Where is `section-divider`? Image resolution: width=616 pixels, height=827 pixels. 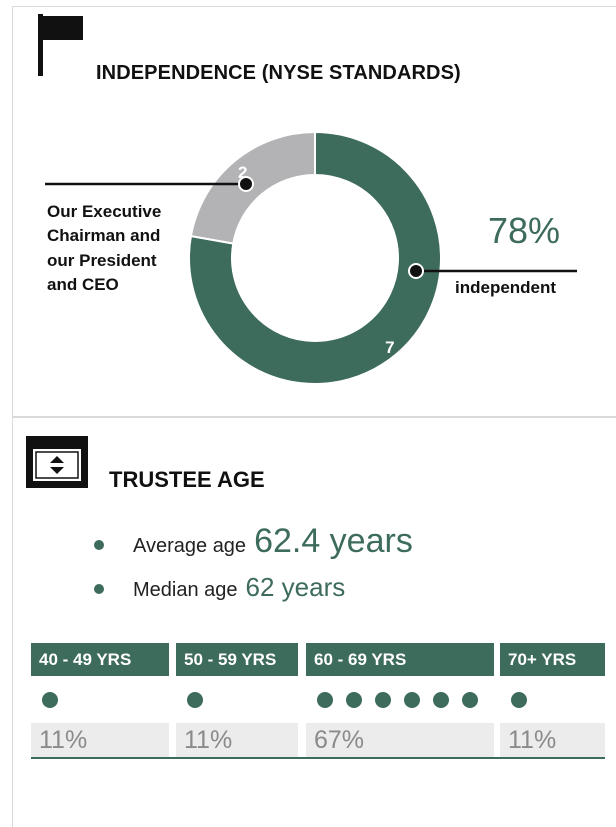
section-divider is located at coordinates (314, 417).